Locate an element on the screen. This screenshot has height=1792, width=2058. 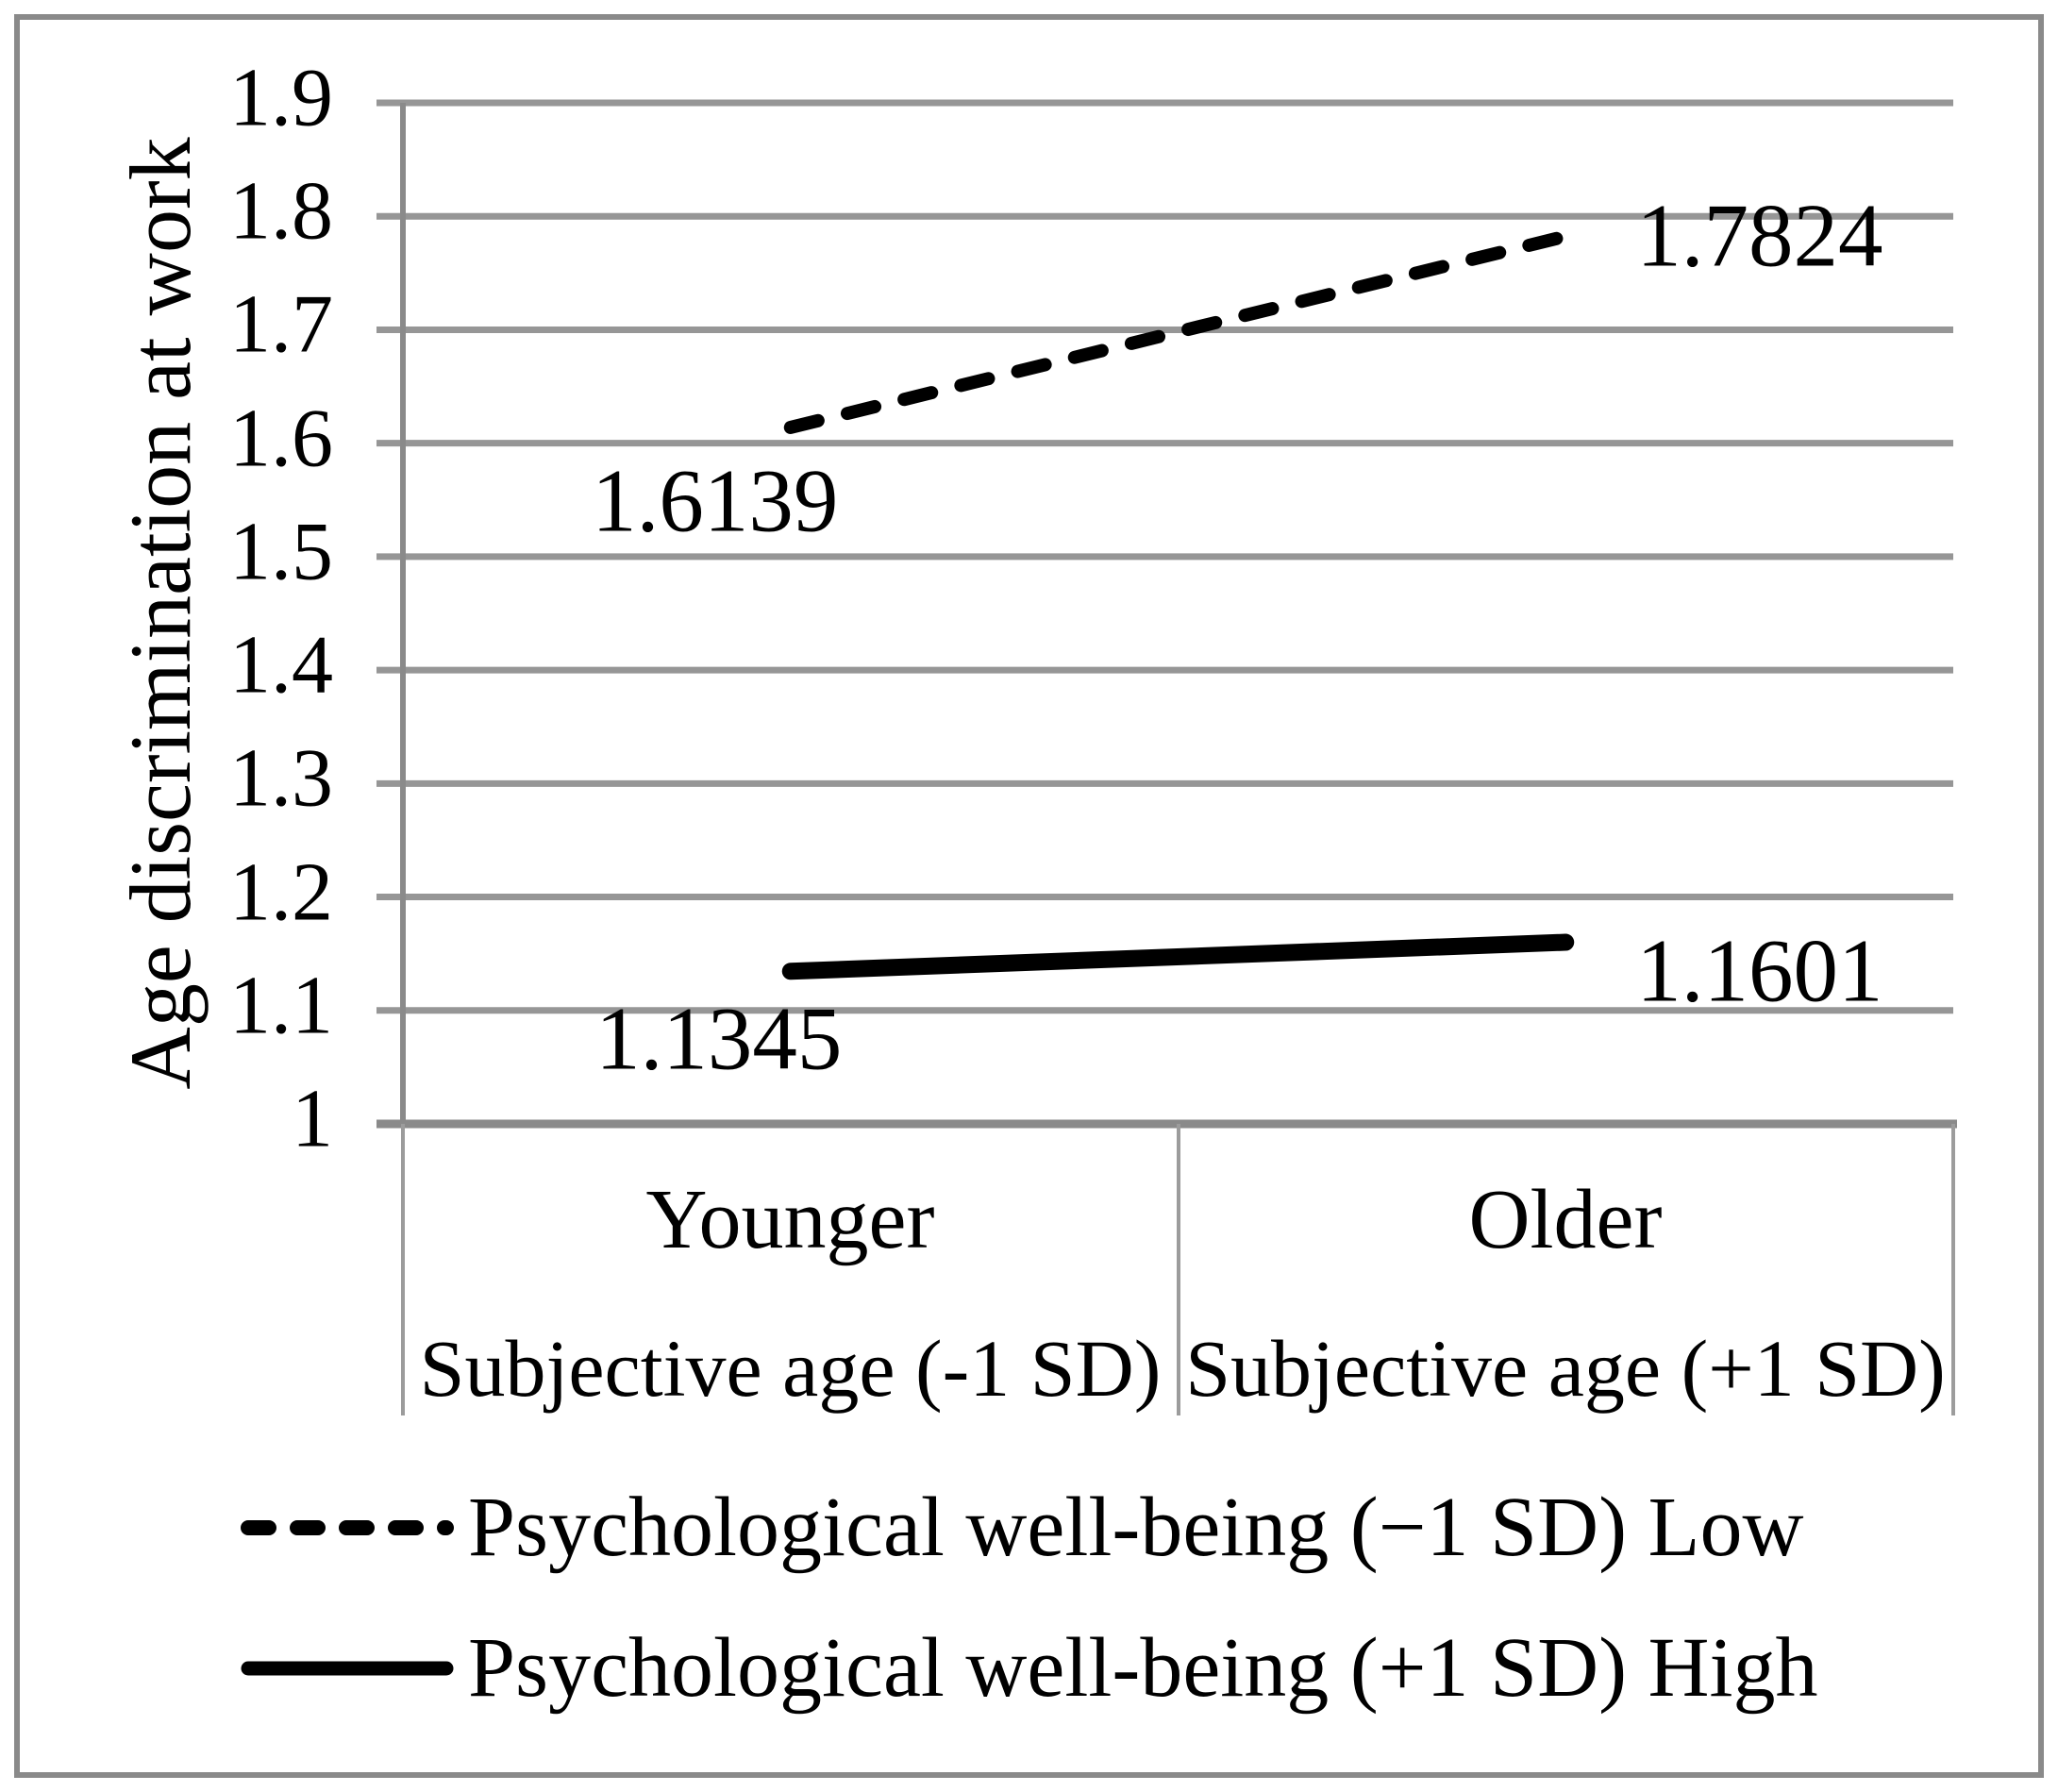
solid-line-swatch-icon is located at coordinates (347, 1668).